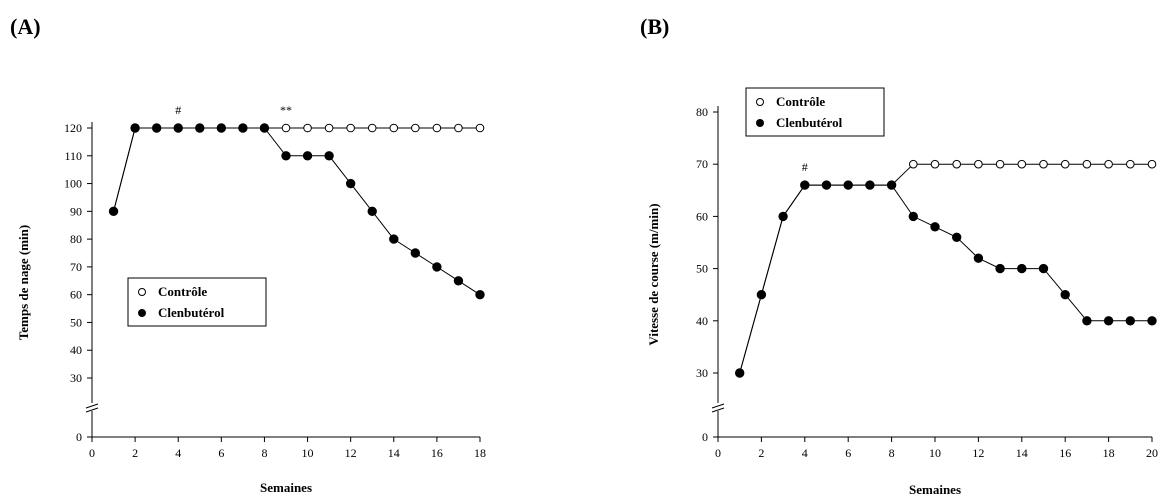  What do you see at coordinates (653, 274) in the screenshot?
I see `y-axis-title: Vitesse de course (m/min)` at bounding box center [653, 274].